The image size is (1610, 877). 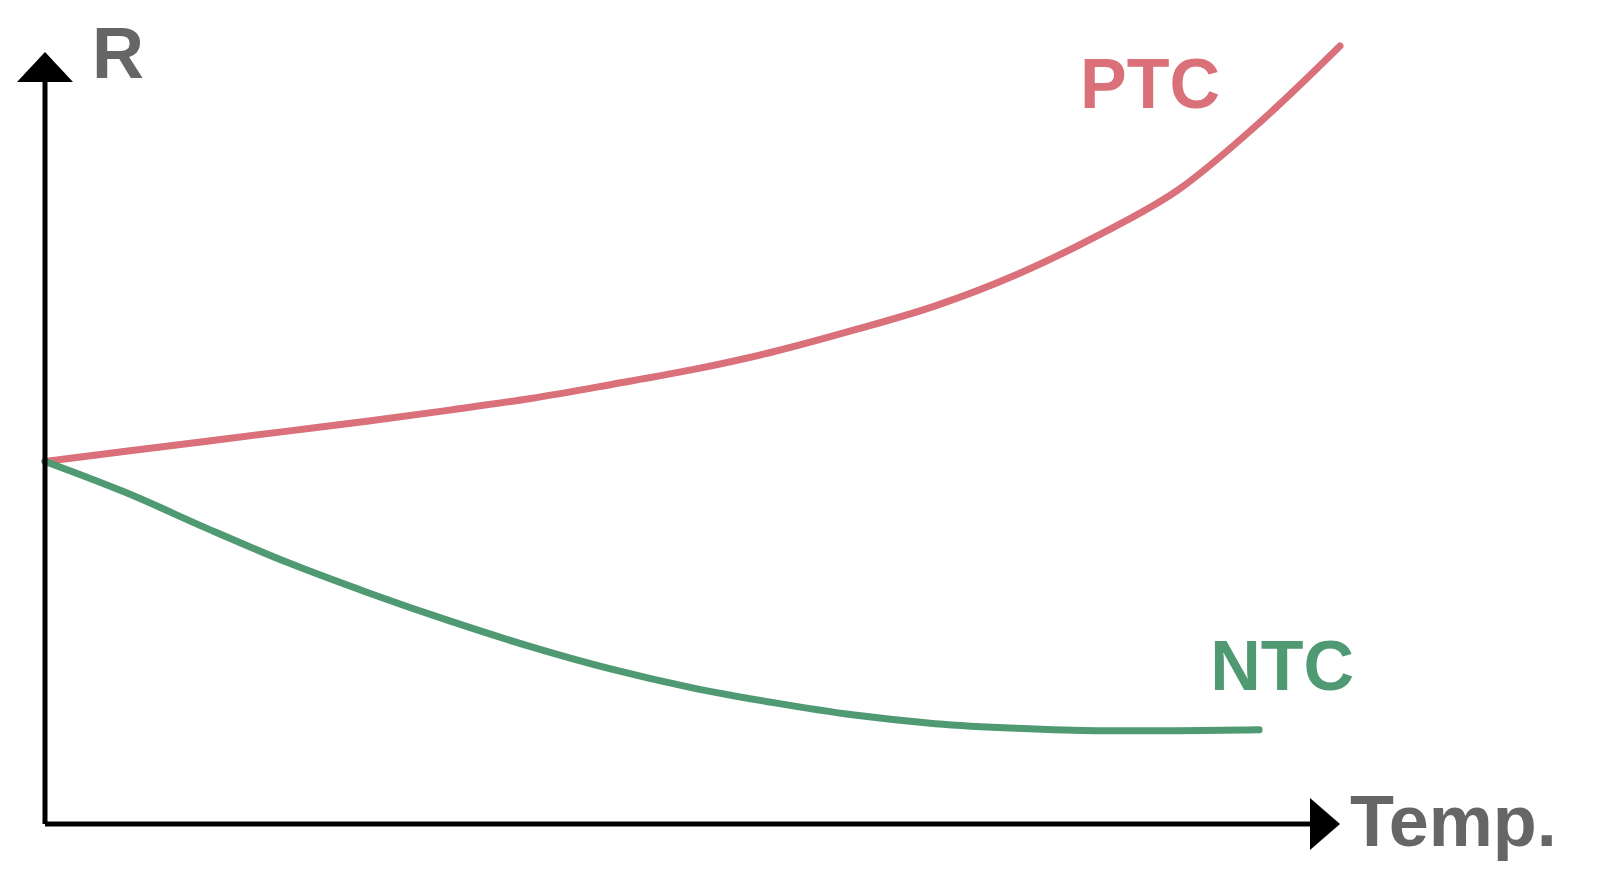 What do you see at coordinates (1453, 821) in the screenshot?
I see `x-axis-title: Temp.` at bounding box center [1453, 821].